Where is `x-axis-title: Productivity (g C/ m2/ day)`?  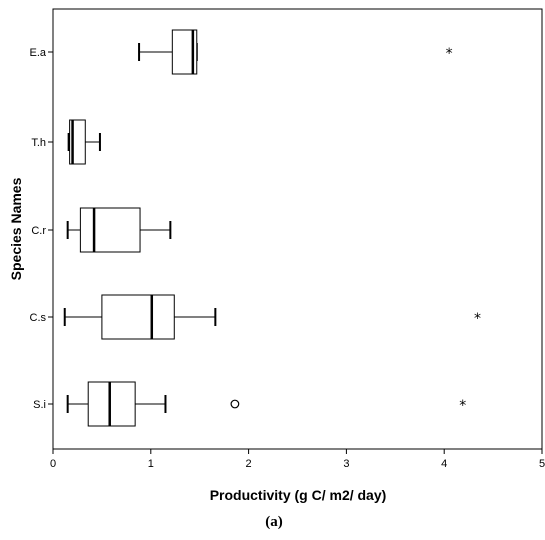 x-axis-title: Productivity (g C/ m2/ day) is located at coordinates (298, 495).